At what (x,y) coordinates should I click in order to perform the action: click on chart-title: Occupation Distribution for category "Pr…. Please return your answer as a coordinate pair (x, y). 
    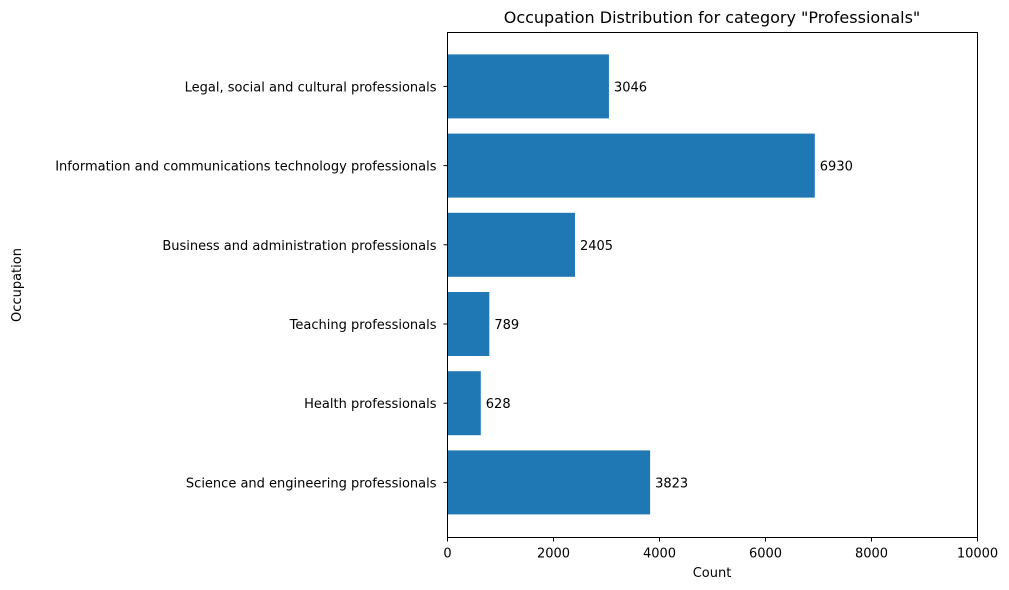
    Looking at the image, I should click on (712, 17).